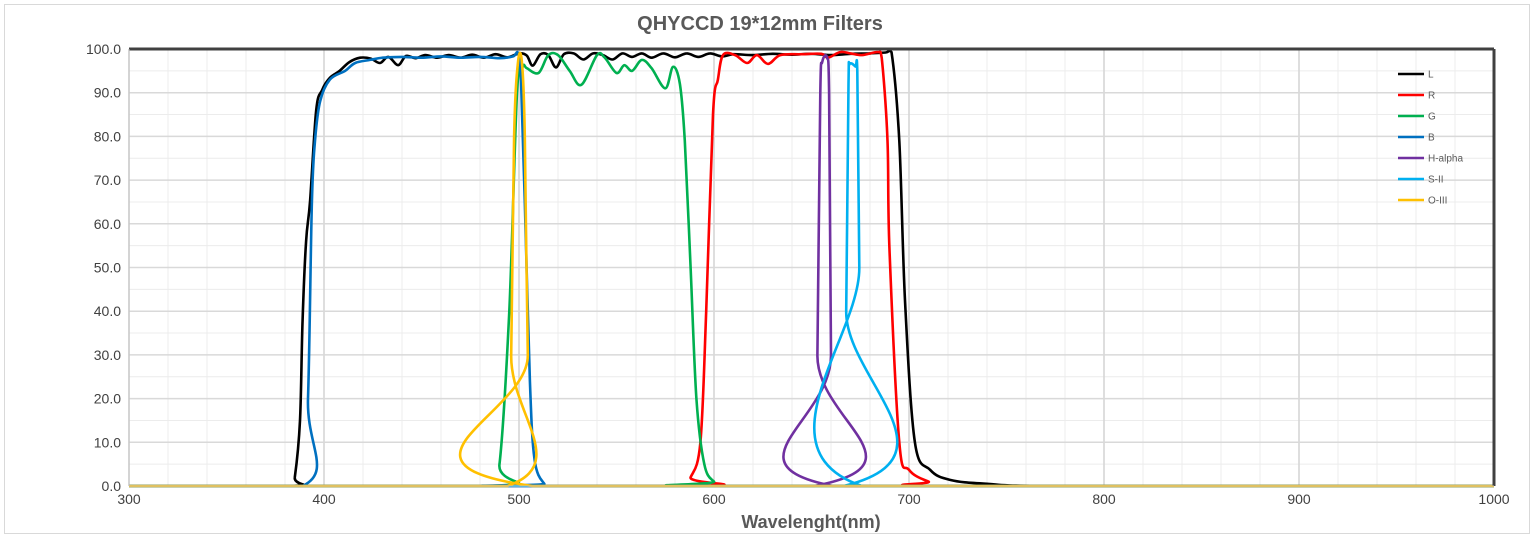  What do you see at coordinates (1432, 117) in the screenshot?
I see `legend-label: G` at bounding box center [1432, 117].